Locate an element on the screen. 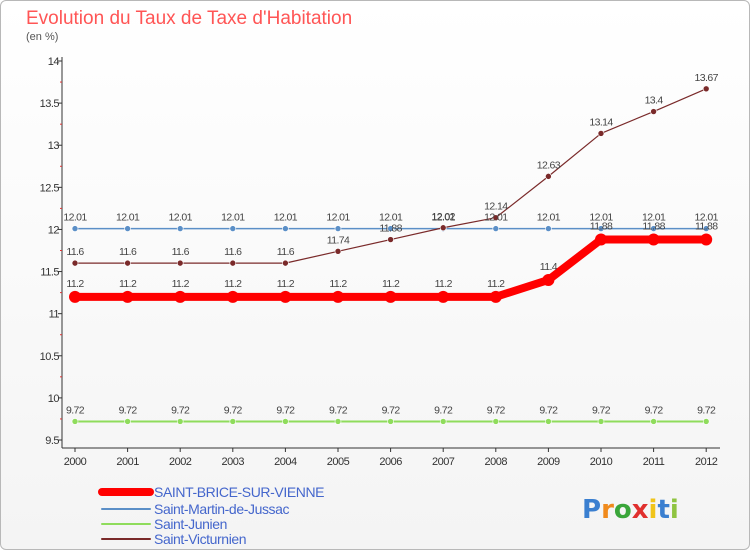 Image resolution: width=750 pixels, height=550 pixels. x-tick-label: 2007 is located at coordinates (443, 462).